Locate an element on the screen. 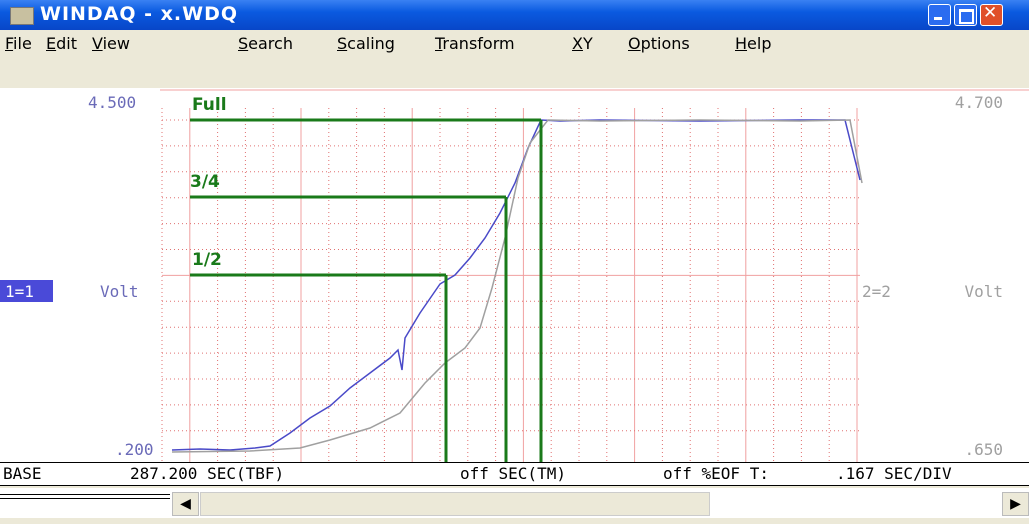  status-text: .167 SEC/DIV is located at coordinates (894, 473).